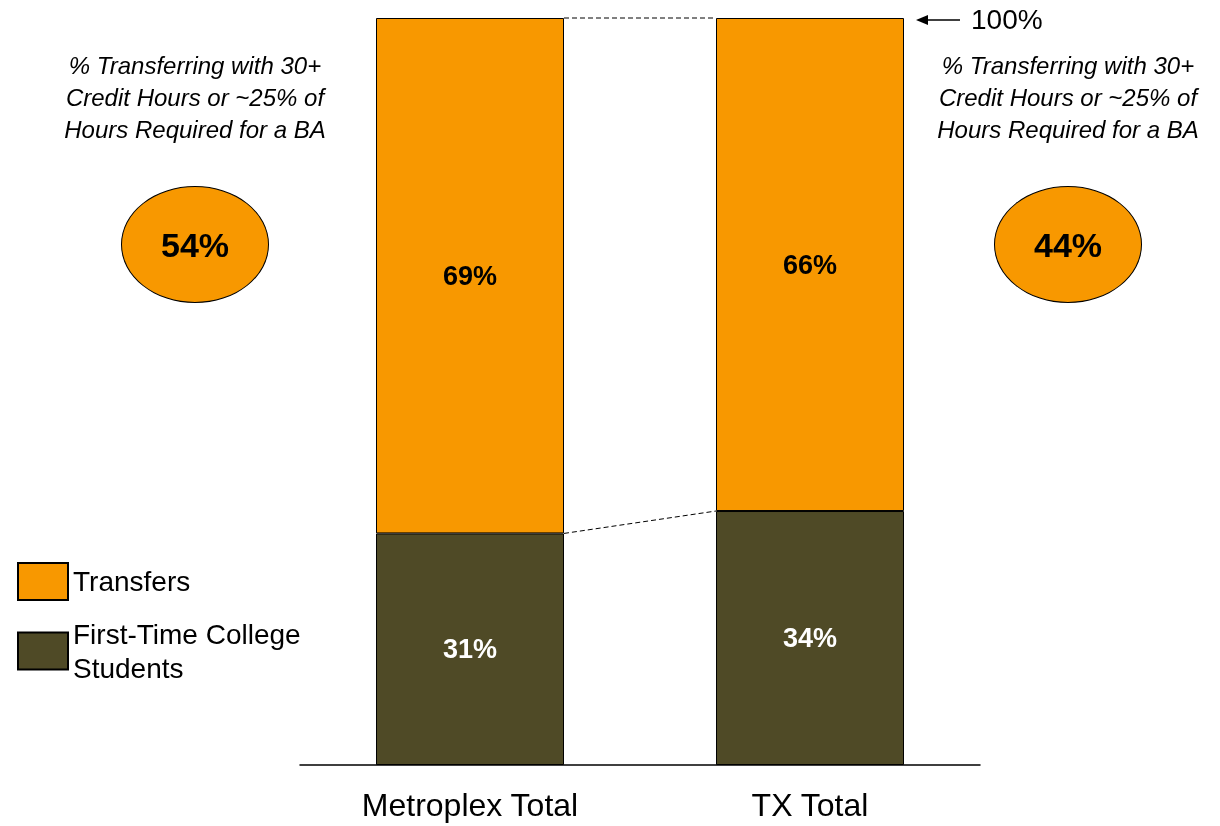 Image resolution: width=1220 pixels, height=826 pixels. I want to click on text: 44%, so click(1068, 245).